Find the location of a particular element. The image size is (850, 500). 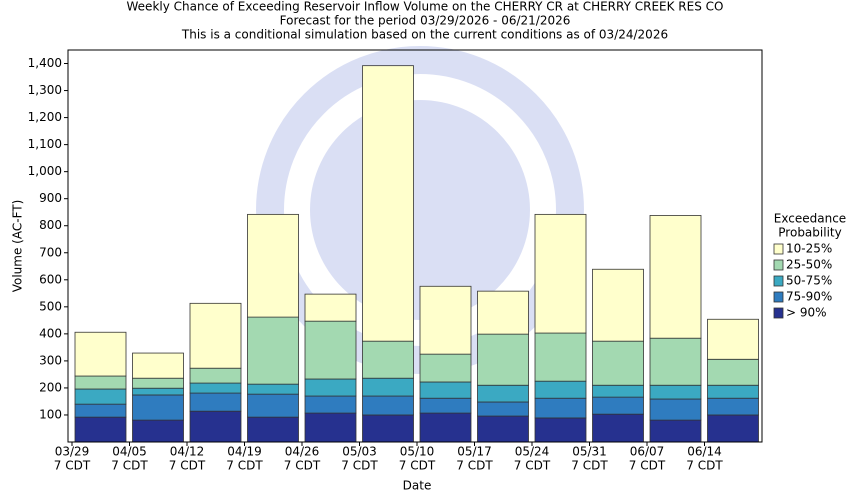

x-tick-label: 05/03 is located at coordinates (359, 452).